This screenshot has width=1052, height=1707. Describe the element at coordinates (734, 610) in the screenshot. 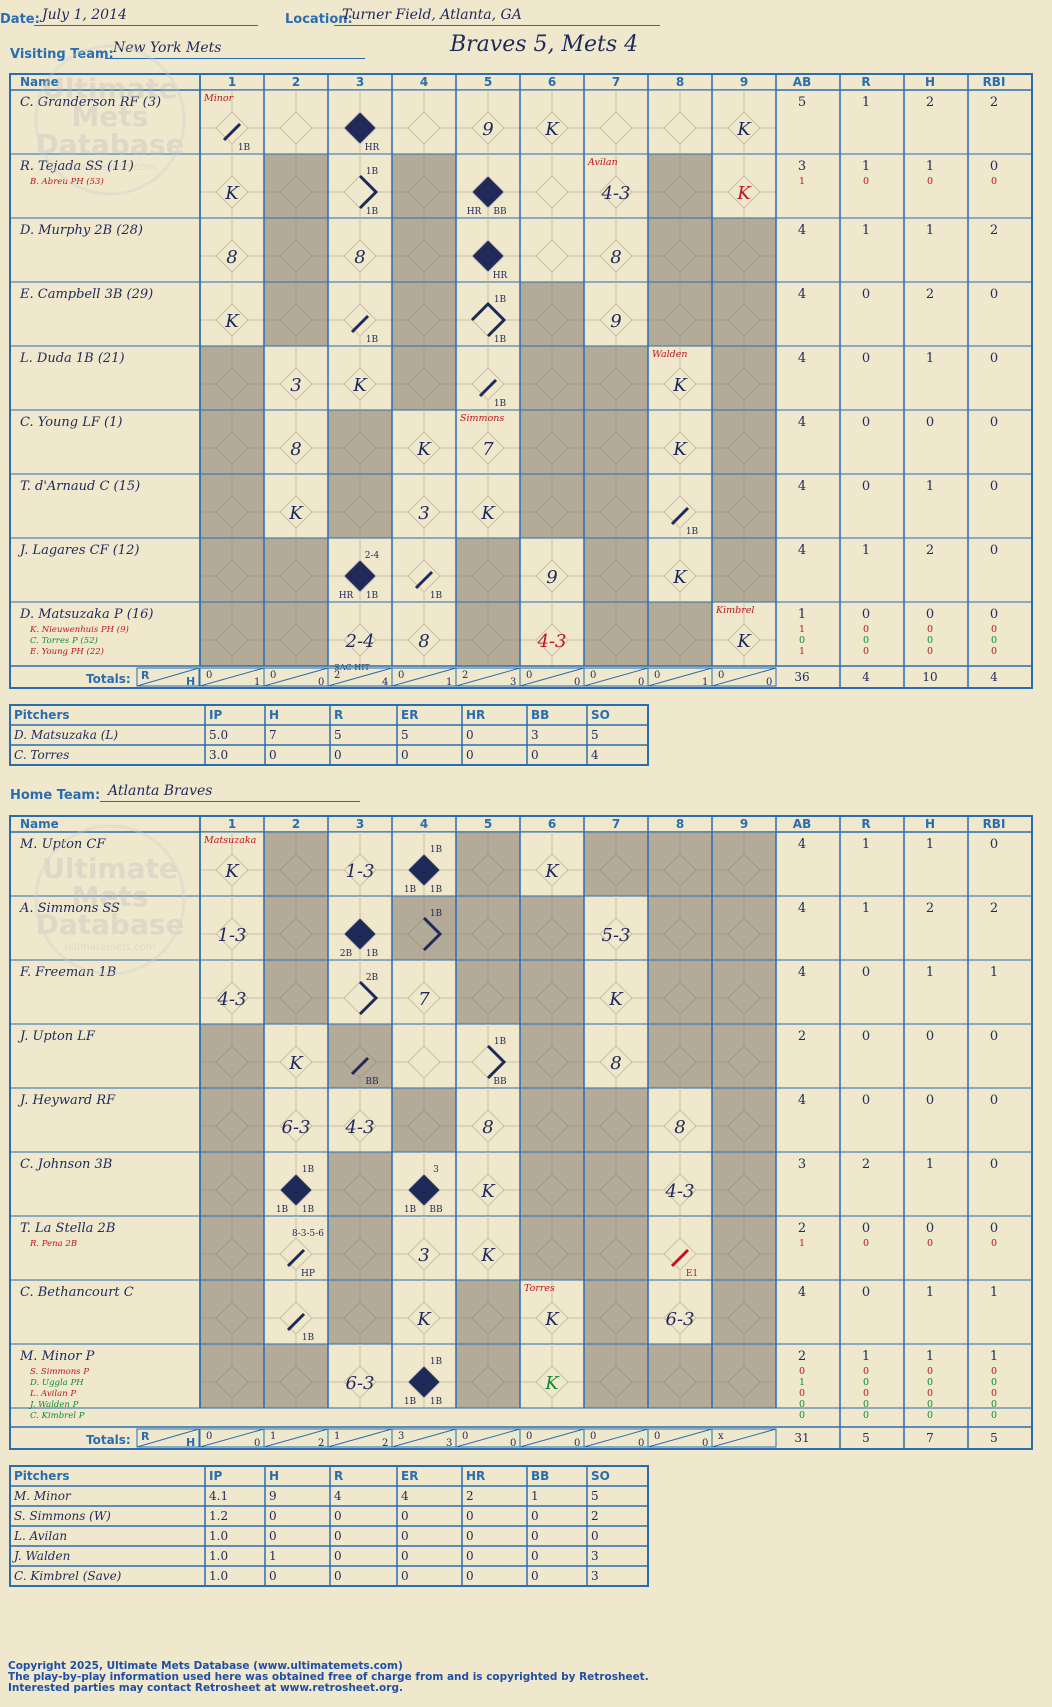

I see `pitcher-change-note: Kimbrel` at that location.